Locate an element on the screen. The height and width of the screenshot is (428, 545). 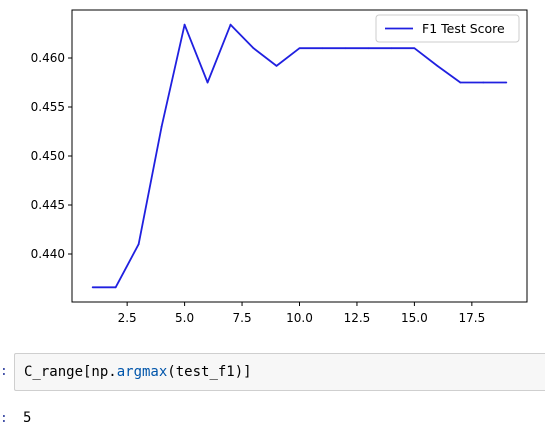
x-tick-label: 15.0 is located at coordinates (414, 318).